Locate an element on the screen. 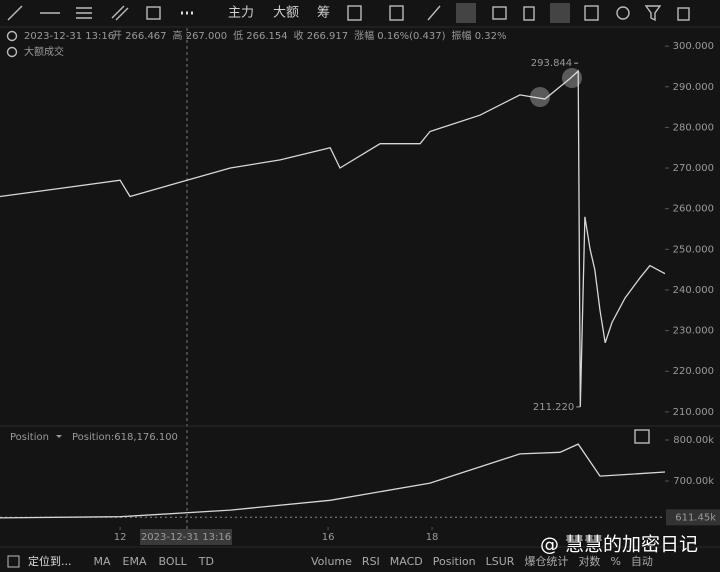 This screenshot has height=572, width=720. tab: Volume is located at coordinates (331, 561).